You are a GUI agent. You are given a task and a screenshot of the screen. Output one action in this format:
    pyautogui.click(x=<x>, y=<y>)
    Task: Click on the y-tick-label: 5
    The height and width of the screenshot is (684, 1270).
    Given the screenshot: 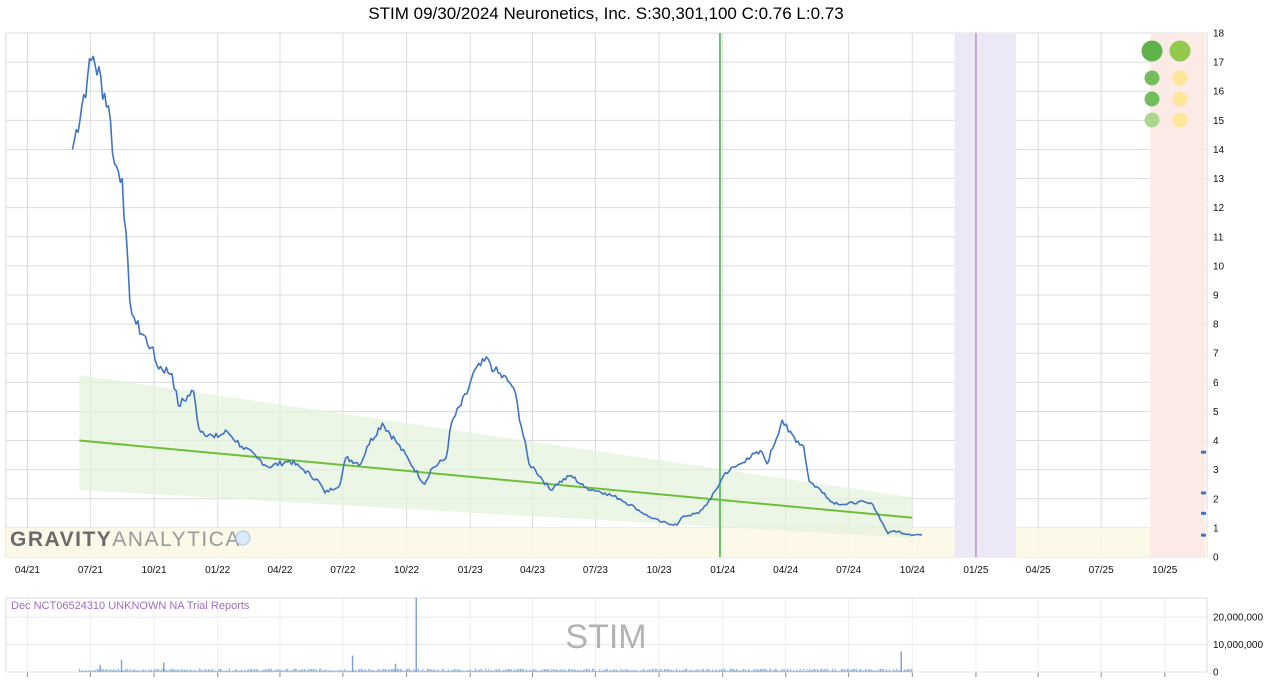 What is the action you would take?
    pyautogui.click(x=1216, y=412)
    